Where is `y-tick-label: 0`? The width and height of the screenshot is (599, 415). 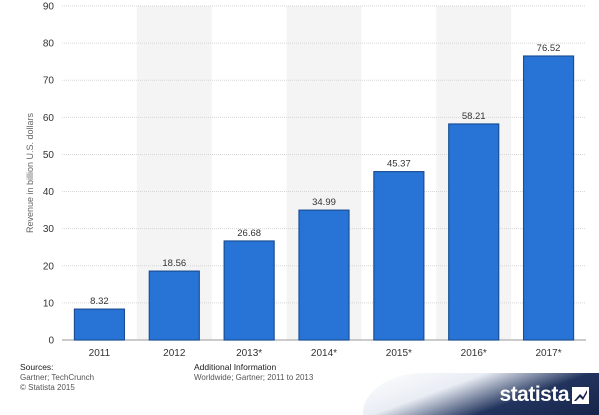 y-tick-label: 0 is located at coordinates (51, 341).